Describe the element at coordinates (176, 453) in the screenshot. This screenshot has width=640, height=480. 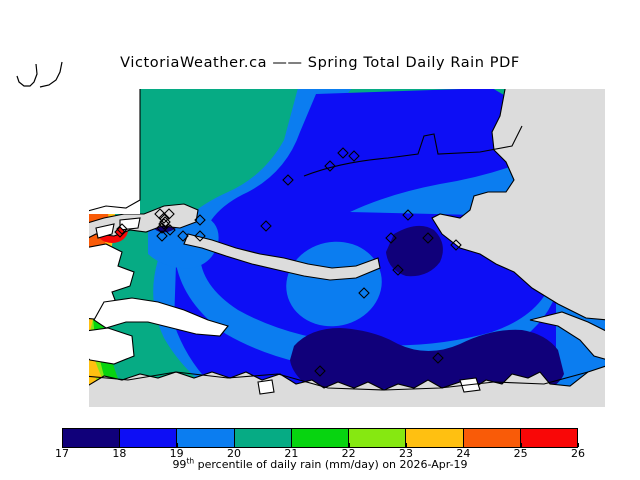
I see `colorbar-tick-19: 19` at that location.